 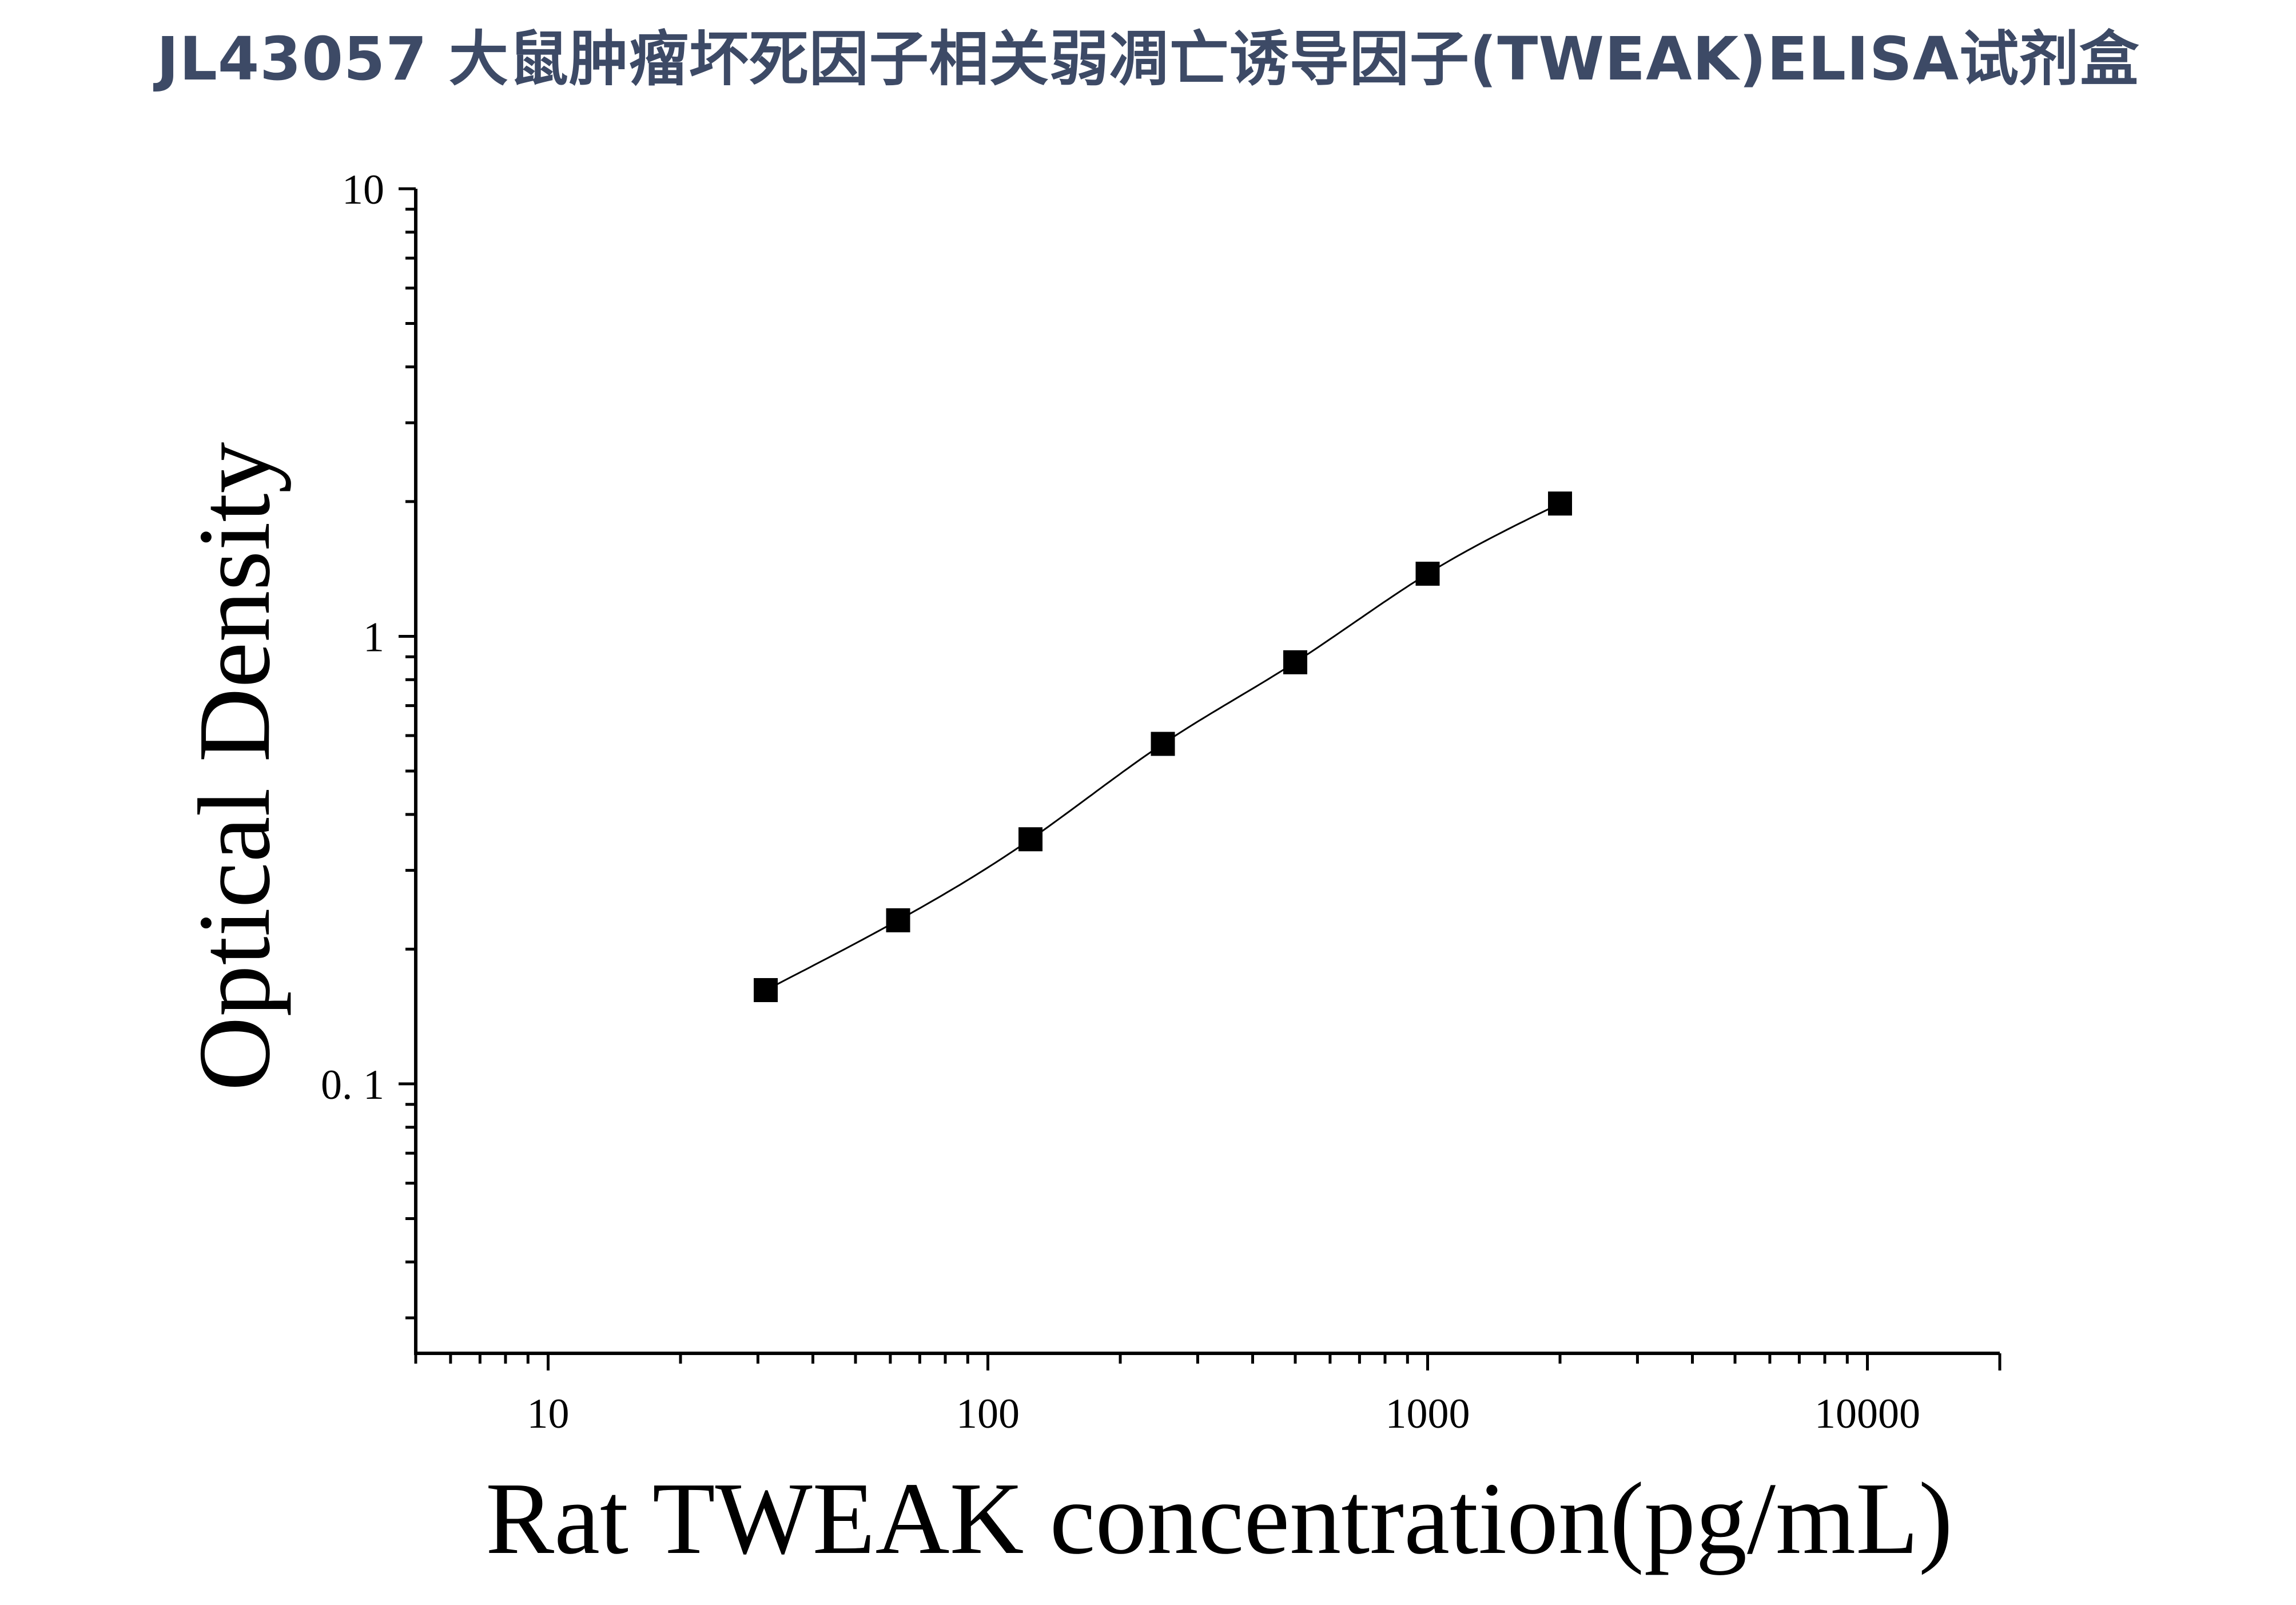 I want to click on y-tick-label: 10, so click(x=363, y=189).